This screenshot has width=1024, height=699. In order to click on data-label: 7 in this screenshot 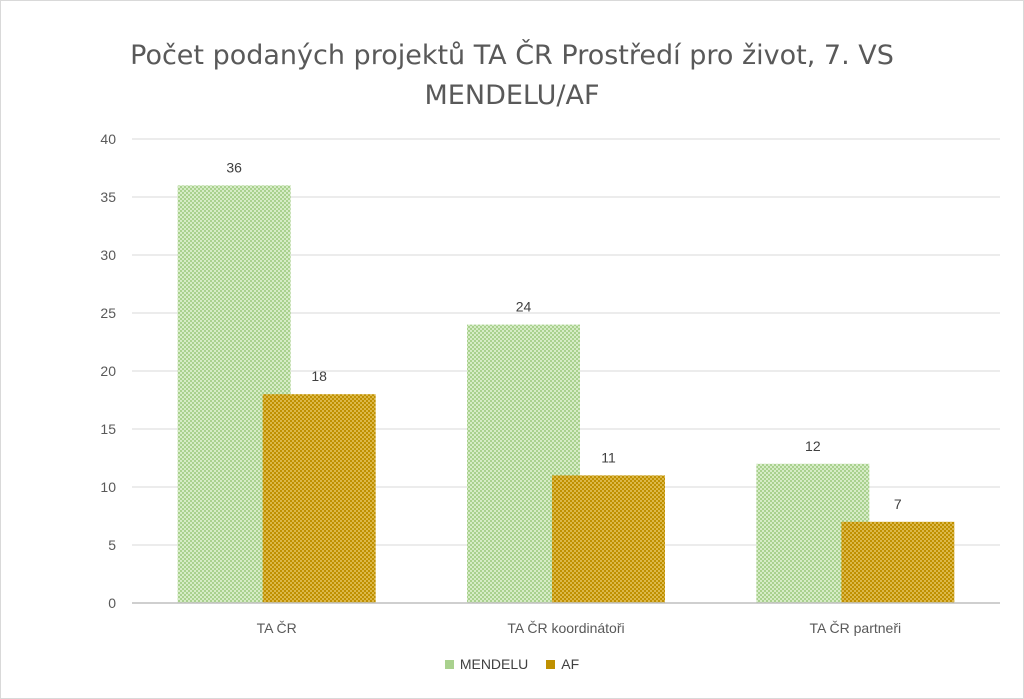, I will do `click(898, 504)`.